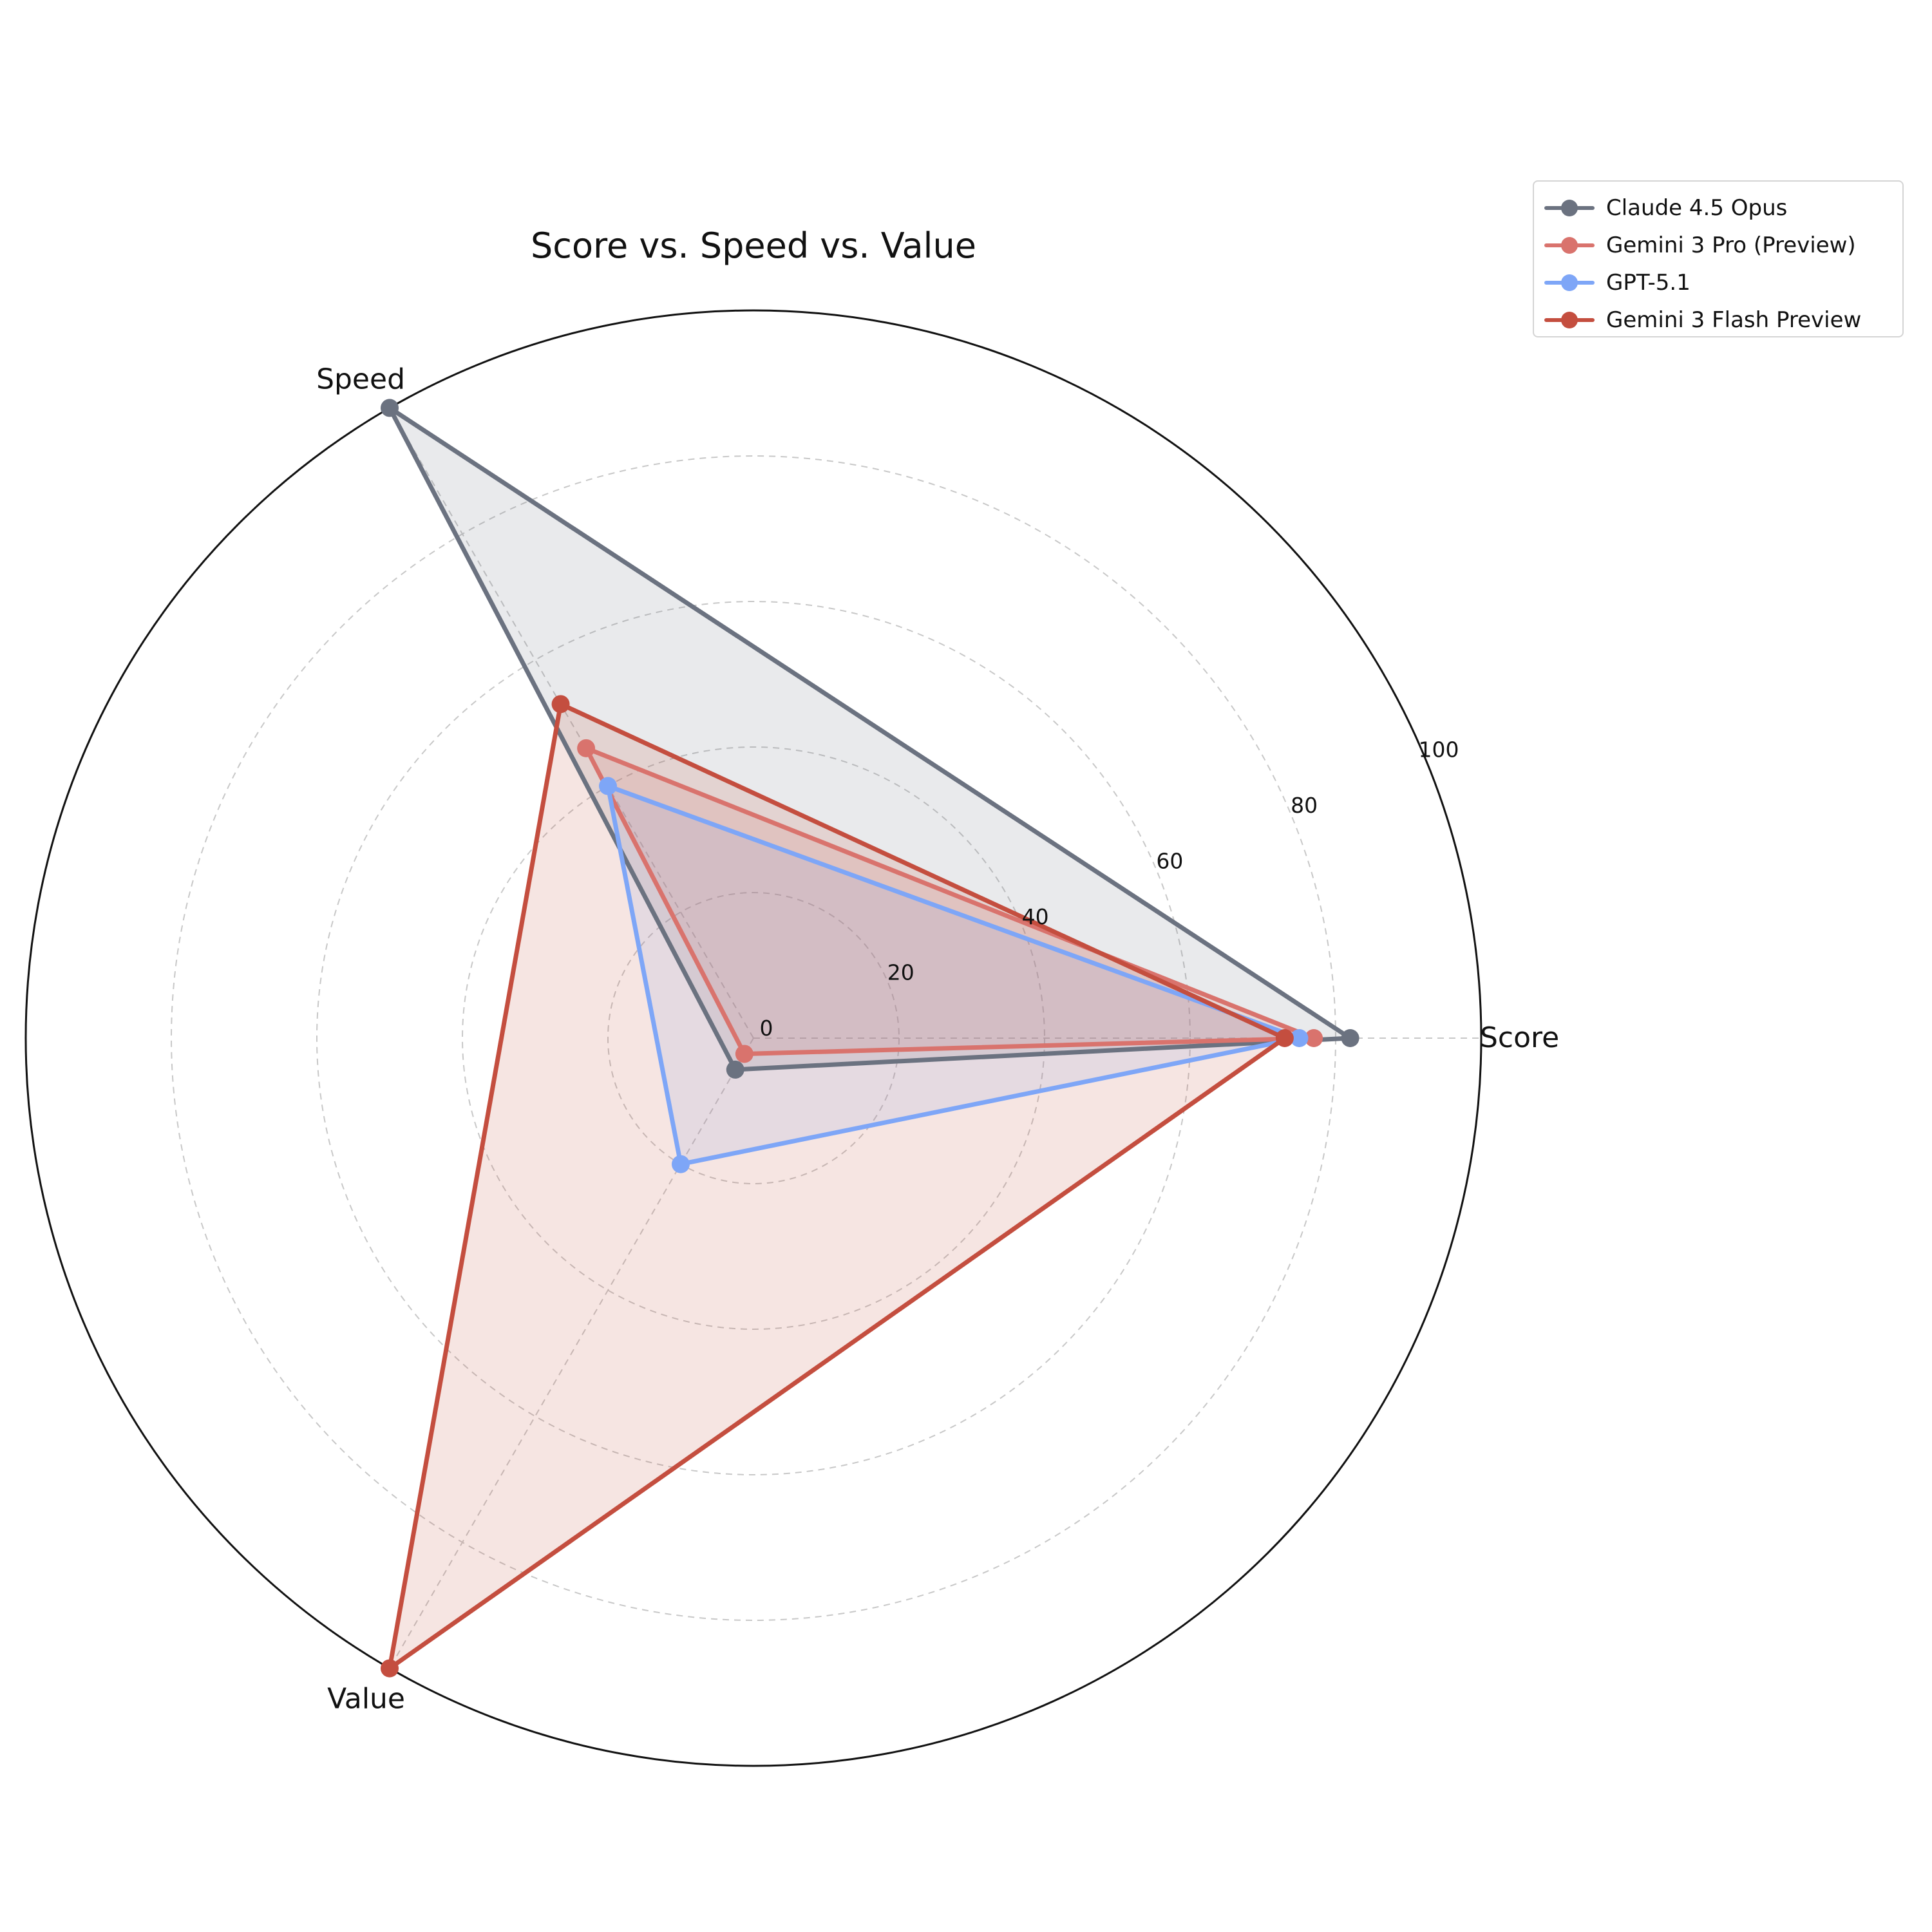  Describe the element at coordinates (1304, 806) in the screenshot. I see `radial-tick-label: 80` at that location.